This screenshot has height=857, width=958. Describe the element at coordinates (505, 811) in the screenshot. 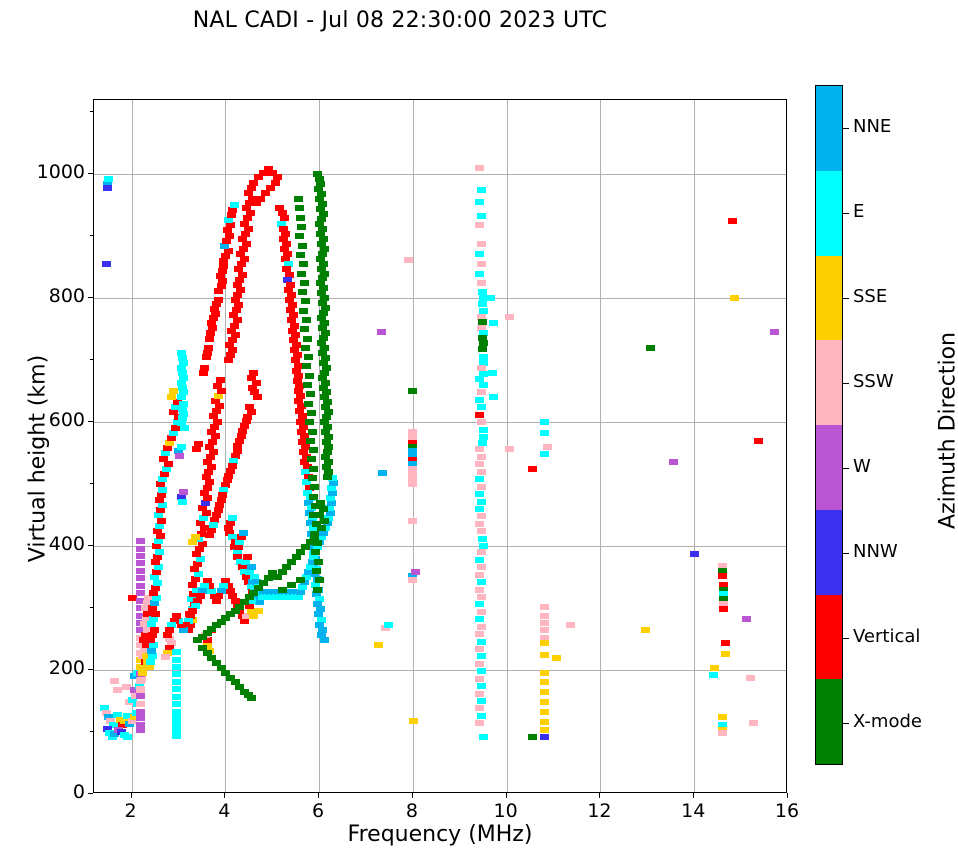

I see `x-tick-label: 10` at that location.